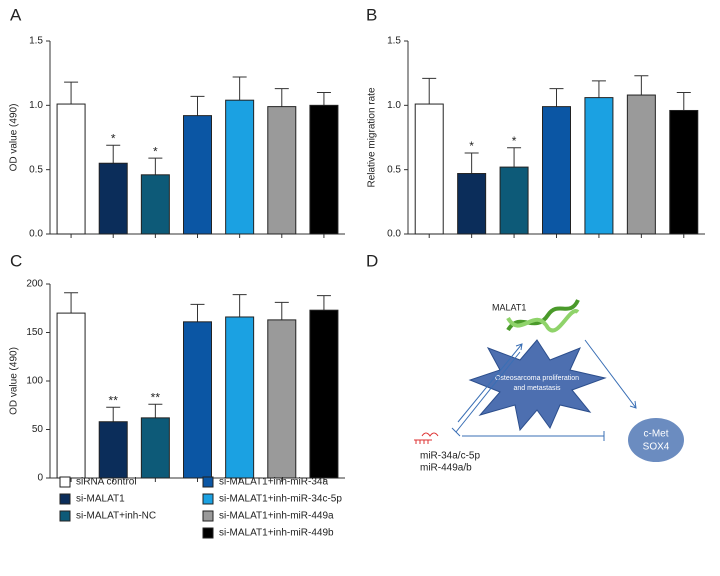 The height and width of the screenshot is (576, 720). I want to click on center-burst, so click(537, 385).